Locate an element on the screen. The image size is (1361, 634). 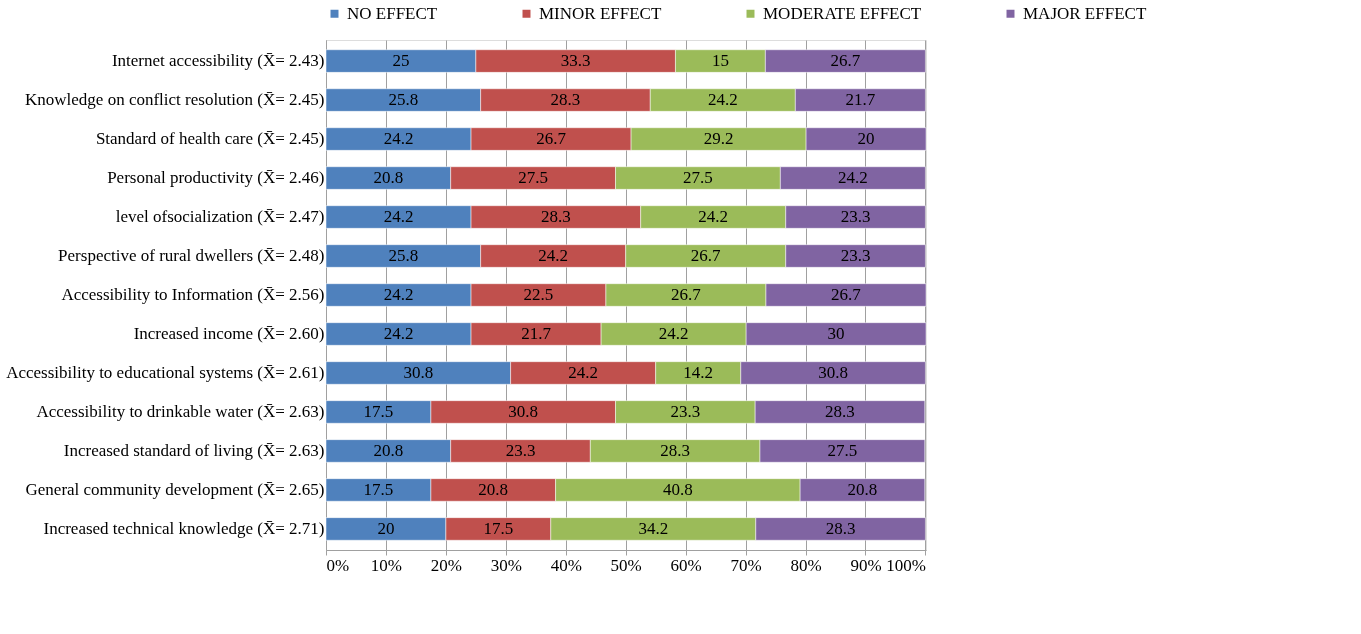
legend-label: MINOR EFFECT is located at coordinates (600, 13).